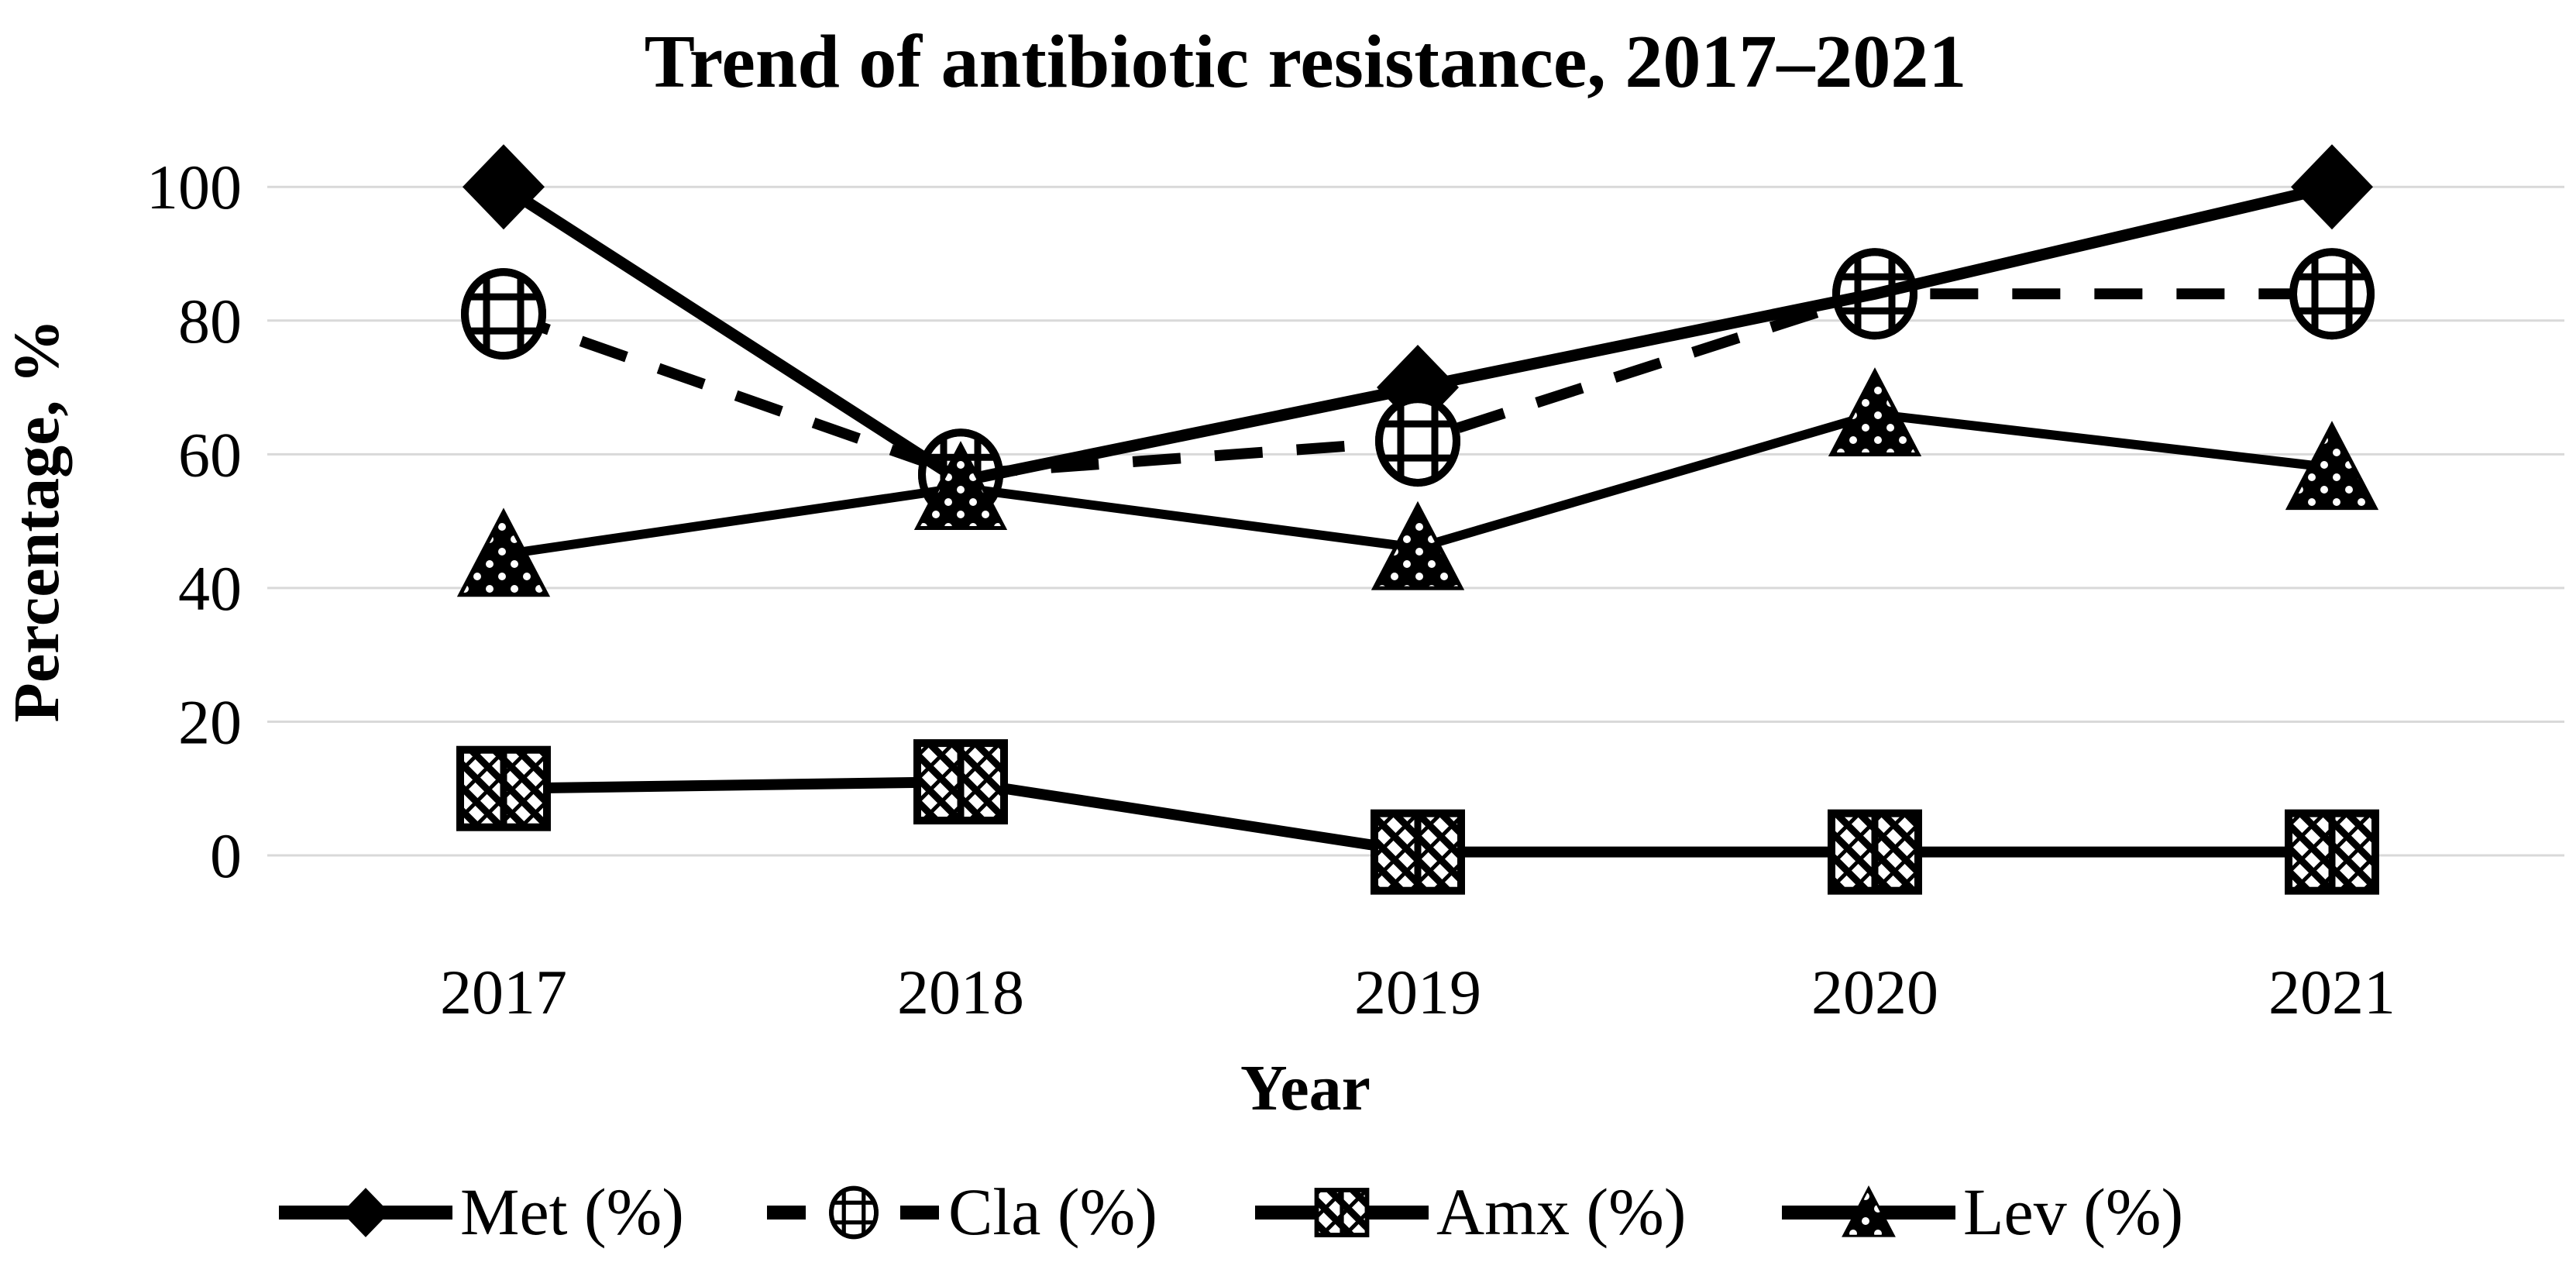 The width and height of the screenshot is (2576, 1266). Describe the element at coordinates (226, 855) in the screenshot. I see `y-tick-label: 0` at that location.